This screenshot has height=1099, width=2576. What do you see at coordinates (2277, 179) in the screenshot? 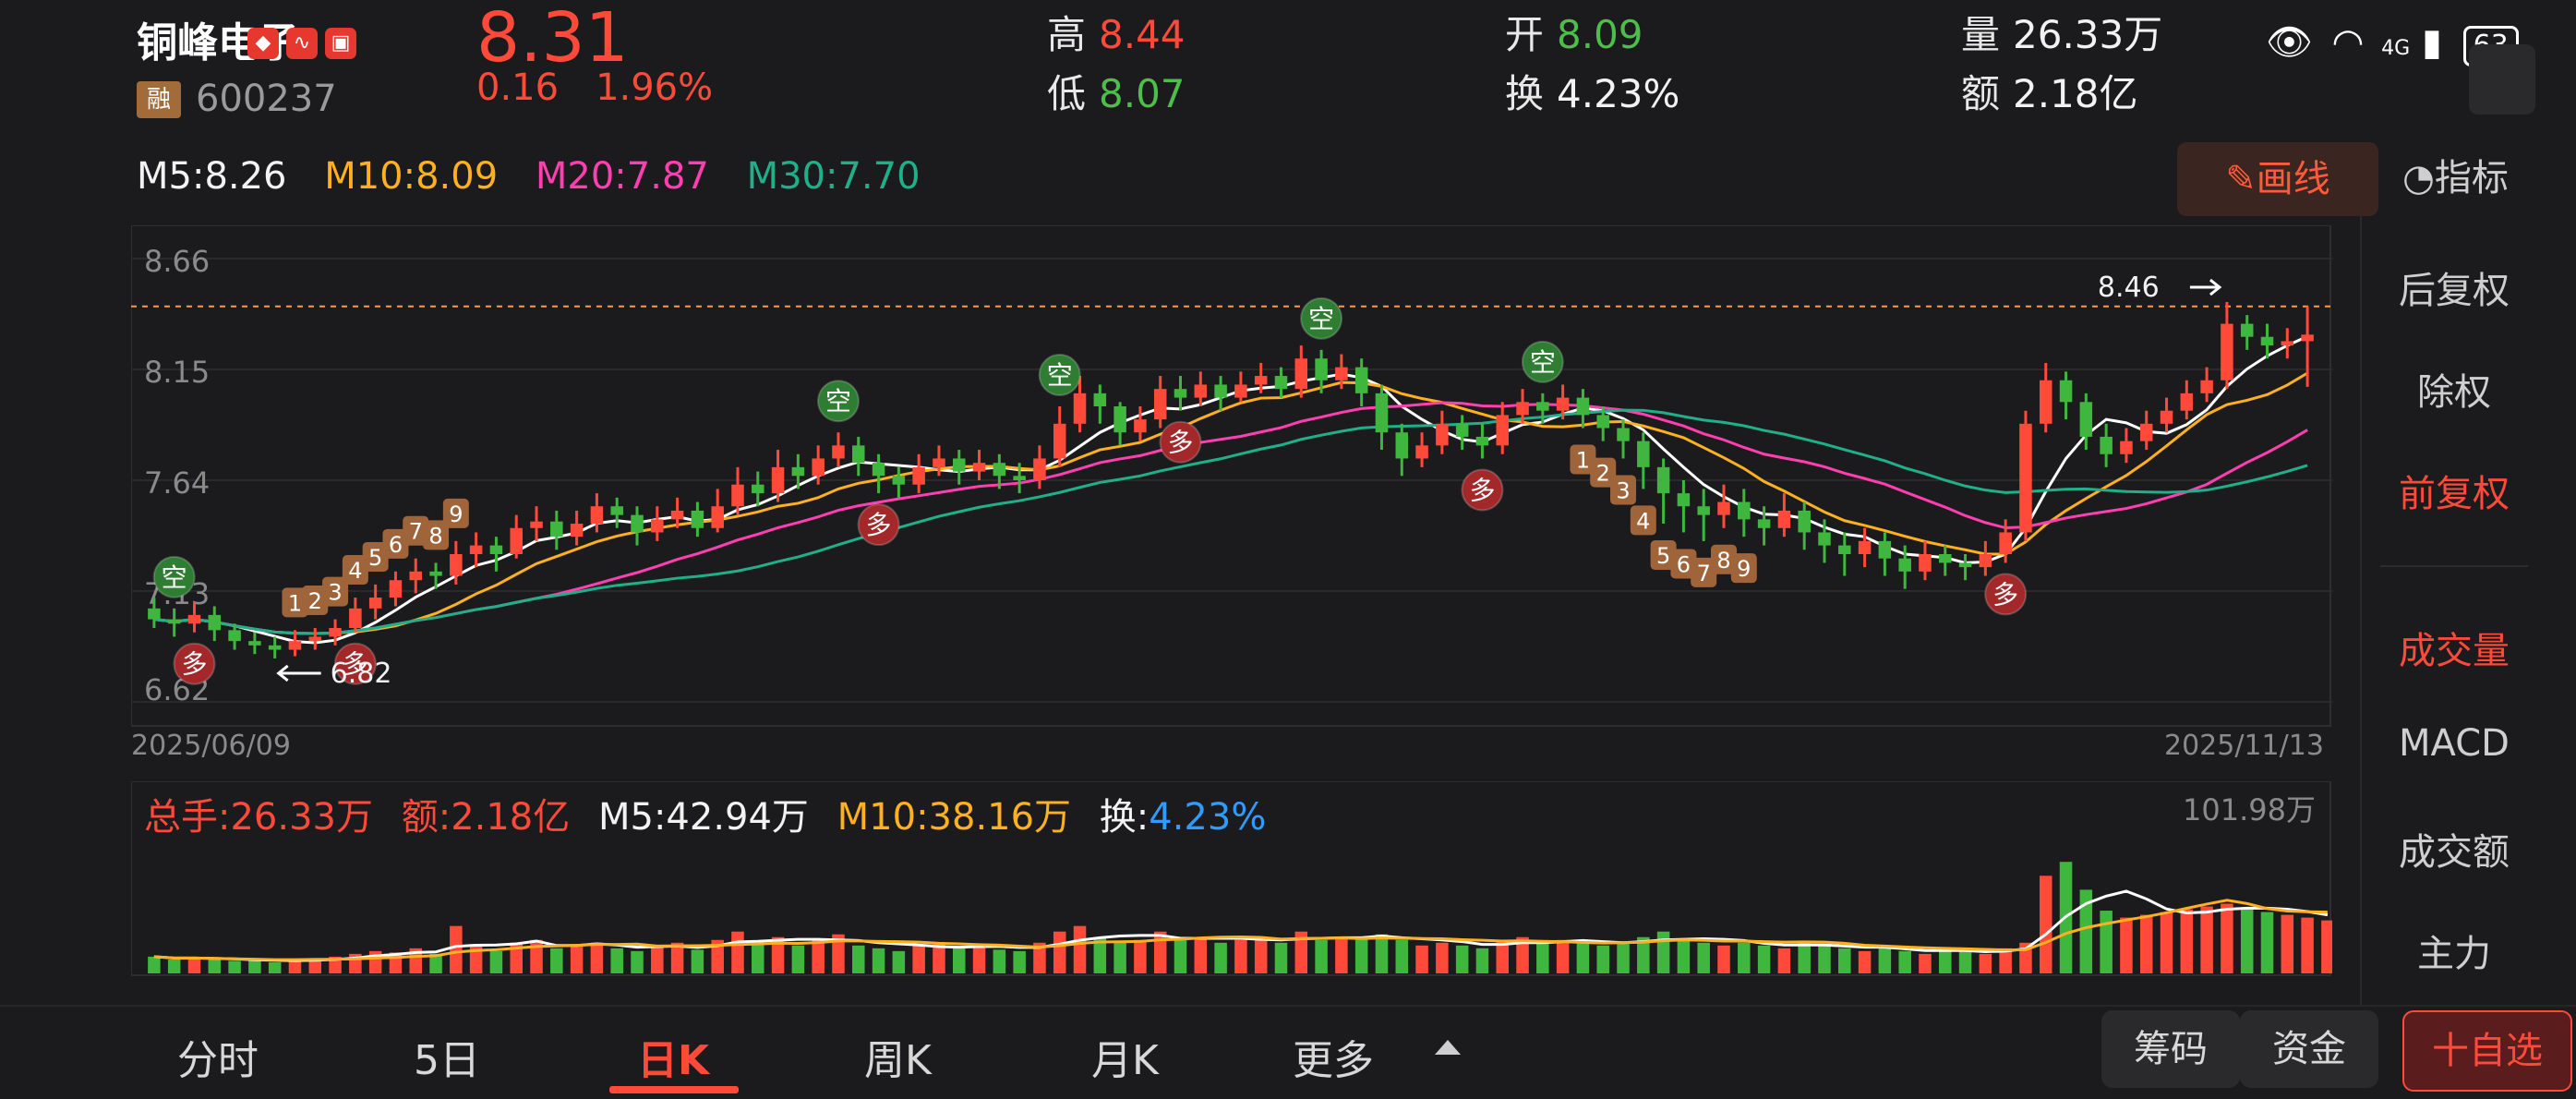
I see `draw-line-button: ✎画线` at bounding box center [2277, 179].